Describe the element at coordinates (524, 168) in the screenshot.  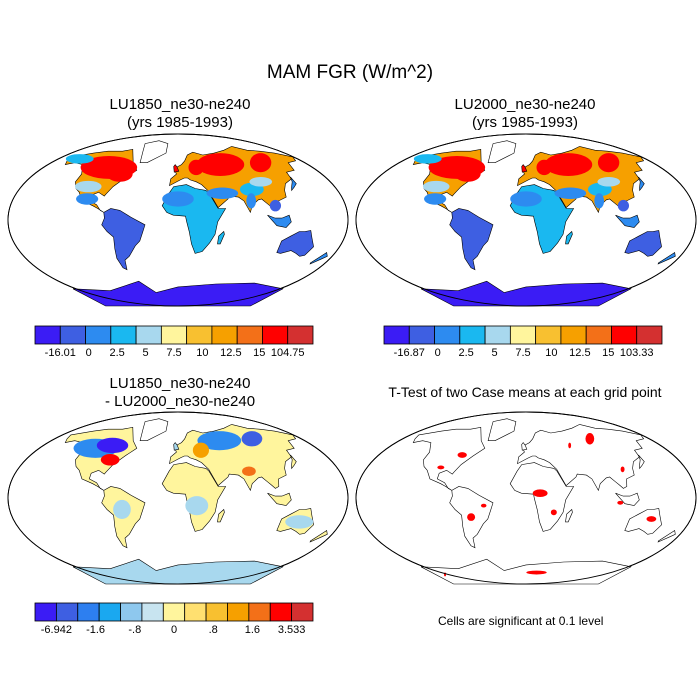
I see `land-uk` at that location.